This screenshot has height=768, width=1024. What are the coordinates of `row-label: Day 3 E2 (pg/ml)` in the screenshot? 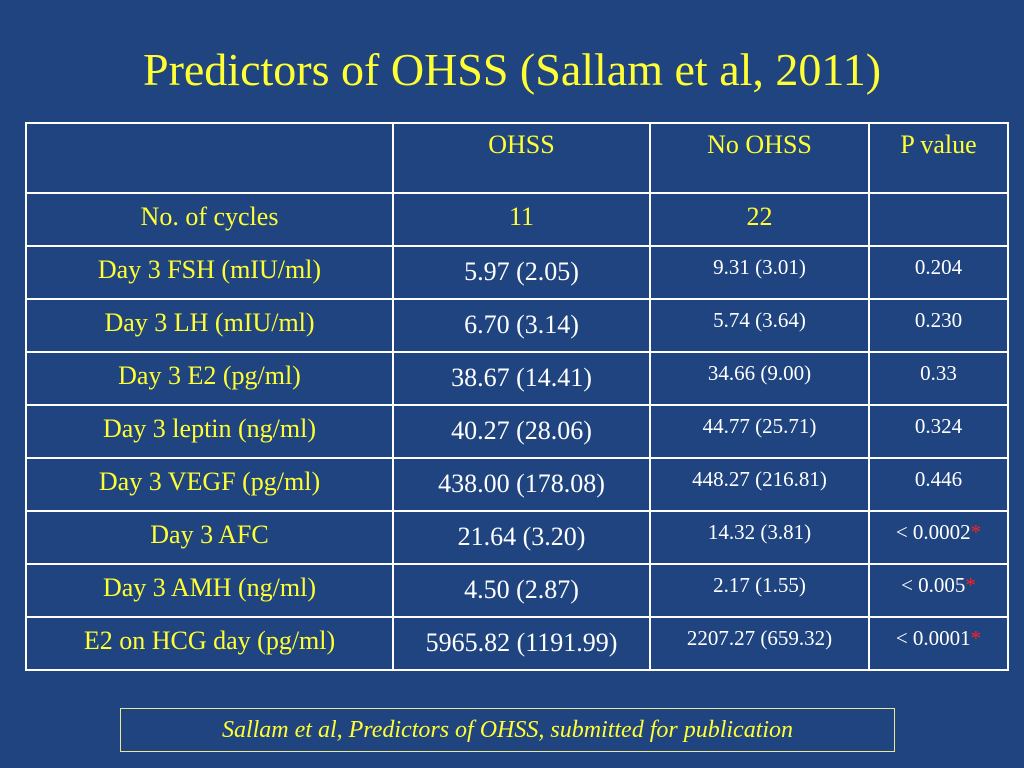 It's located at (209, 378).